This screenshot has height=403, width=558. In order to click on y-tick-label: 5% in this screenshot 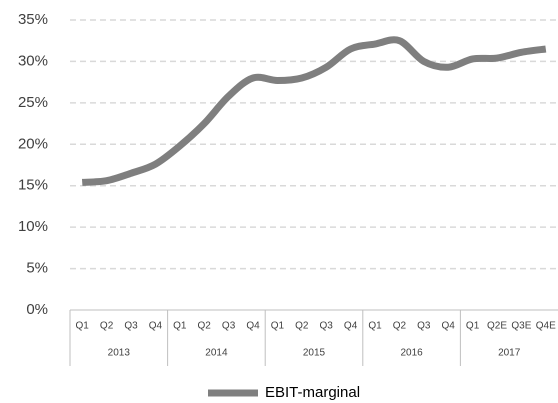, I will do `click(37, 268)`.